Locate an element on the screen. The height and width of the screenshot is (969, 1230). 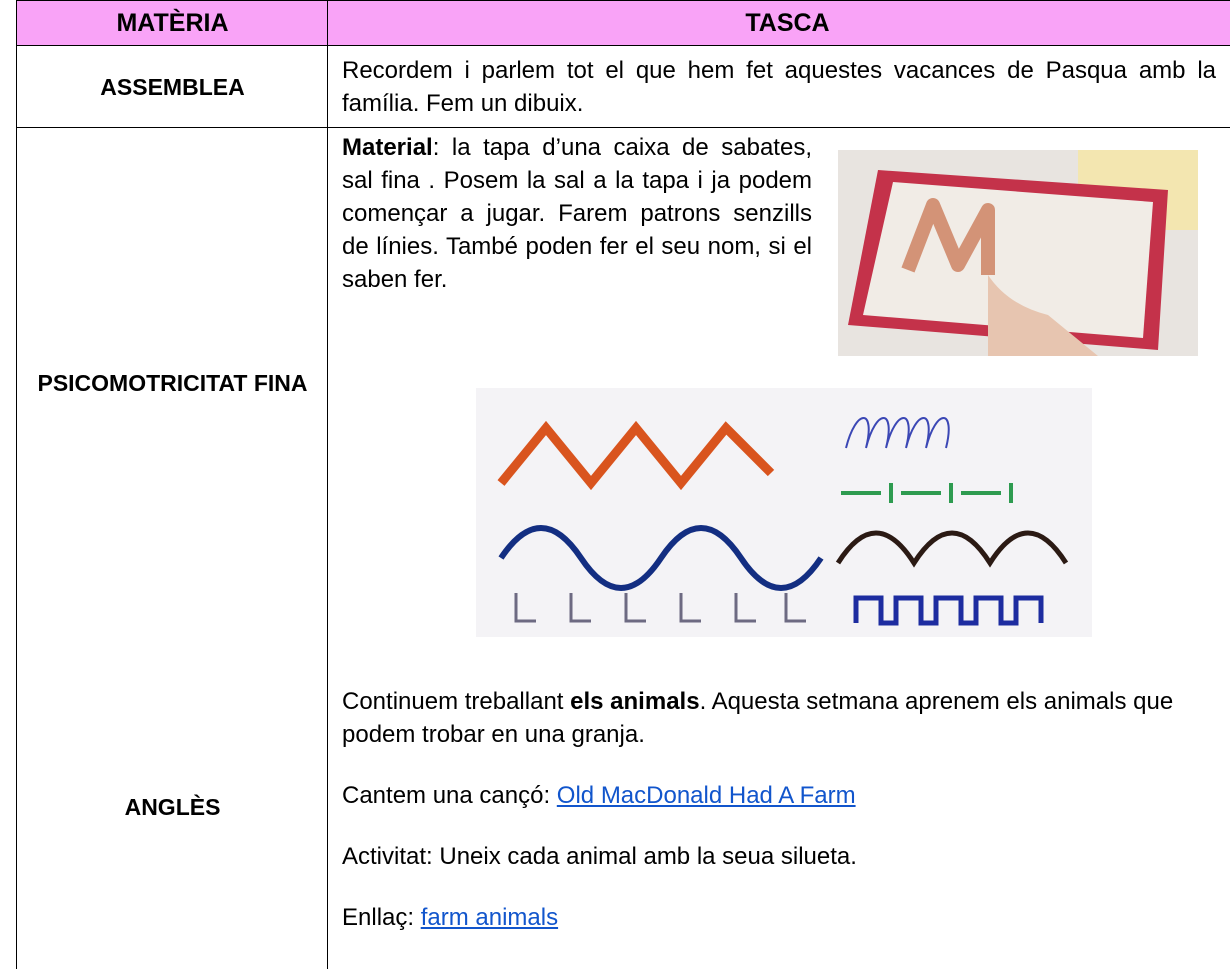
header-cell: MATÈRIA is located at coordinates (172, 23).